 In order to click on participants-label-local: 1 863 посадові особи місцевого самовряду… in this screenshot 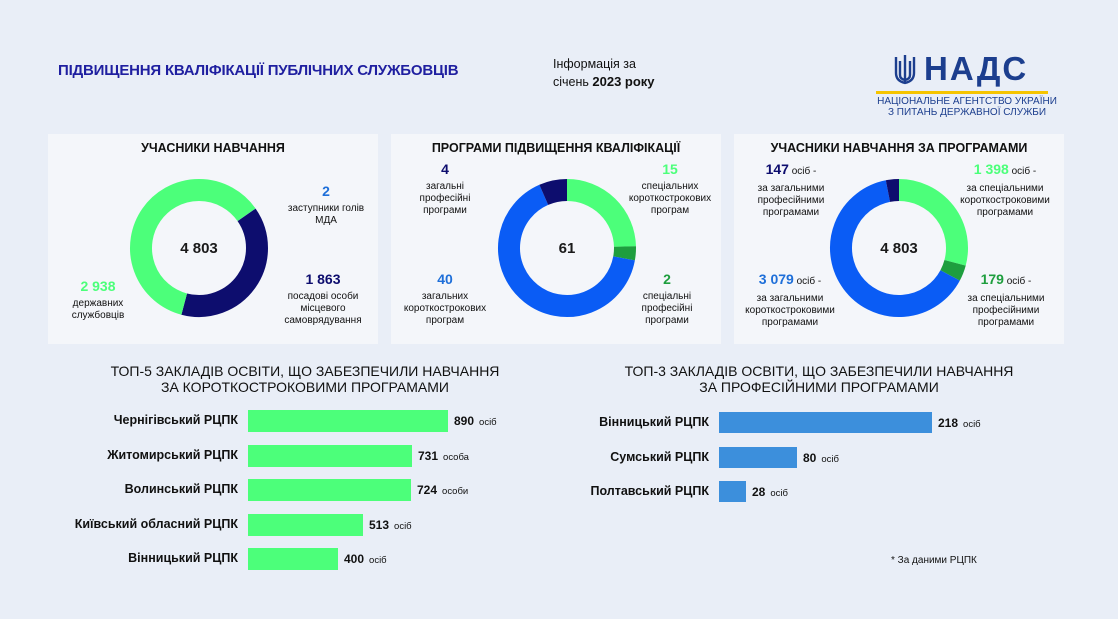, I will do `click(323, 299)`.